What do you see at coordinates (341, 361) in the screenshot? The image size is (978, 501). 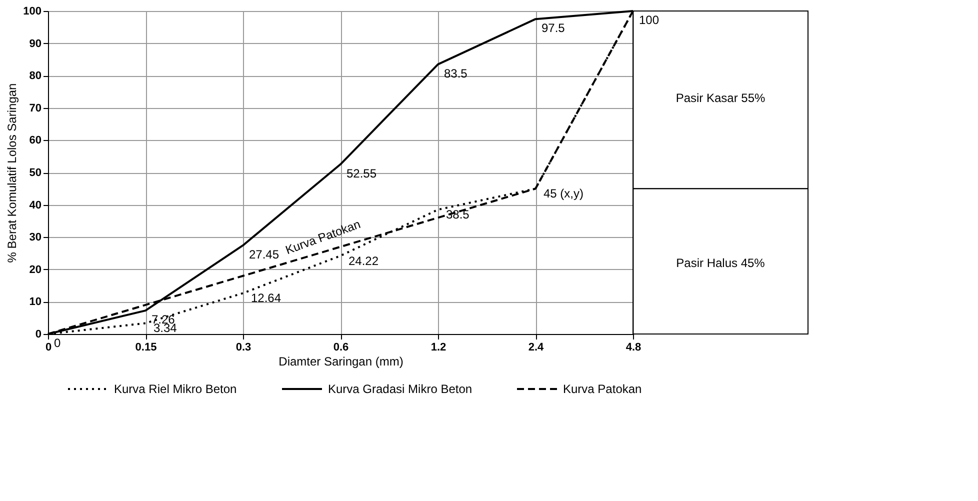 I see `x-axis-title: Diamter Saringan (mm)` at bounding box center [341, 361].